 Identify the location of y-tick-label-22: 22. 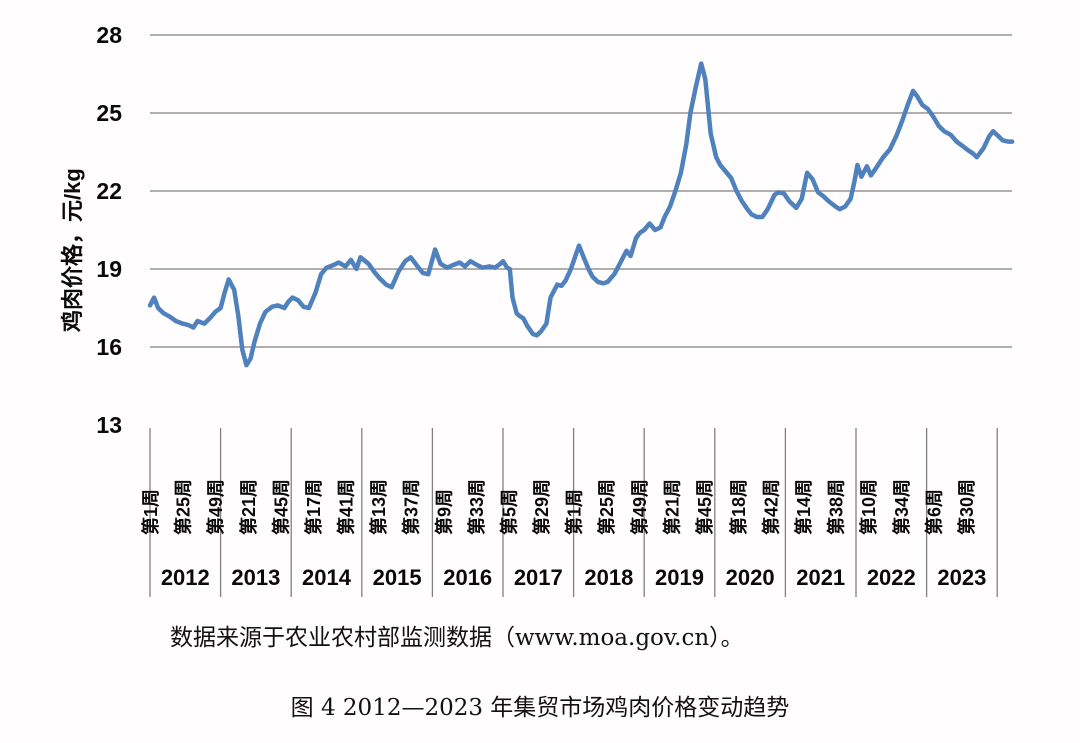
(109, 191).